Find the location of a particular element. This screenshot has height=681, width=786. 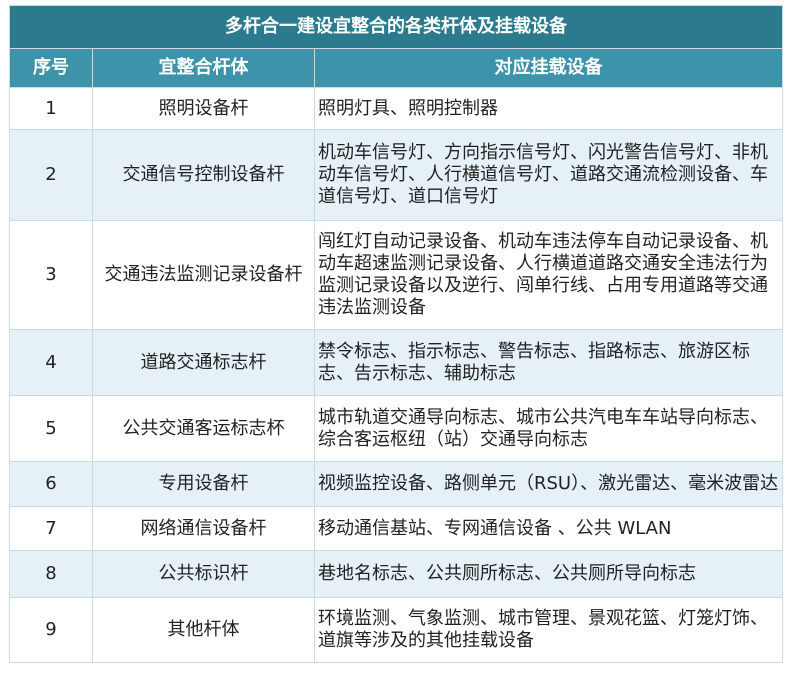

equipment: 照明灯具、照明控制器 is located at coordinates (548, 108).